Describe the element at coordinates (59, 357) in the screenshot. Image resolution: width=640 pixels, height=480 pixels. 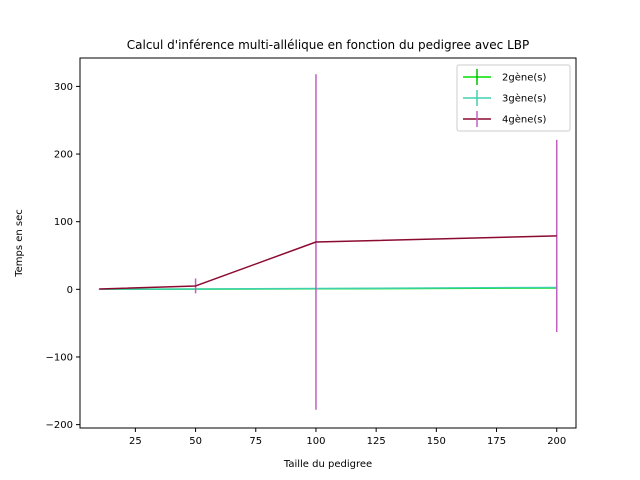
I see `y-tick-label: −100` at that location.